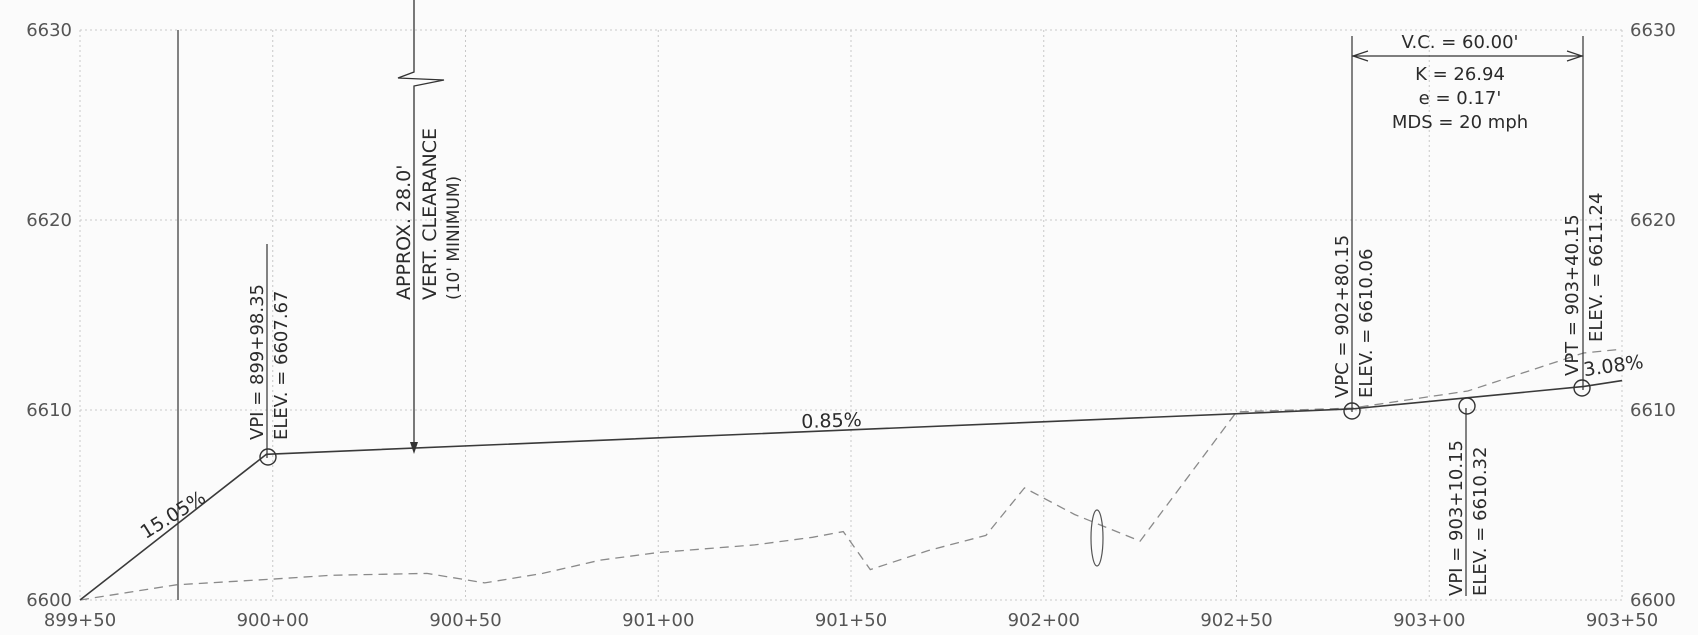 Image resolution: width=1698 pixels, height=635 pixels. Describe the element at coordinates (1653, 410) in the screenshot. I see `y-tick-label-right: 6610` at that location.